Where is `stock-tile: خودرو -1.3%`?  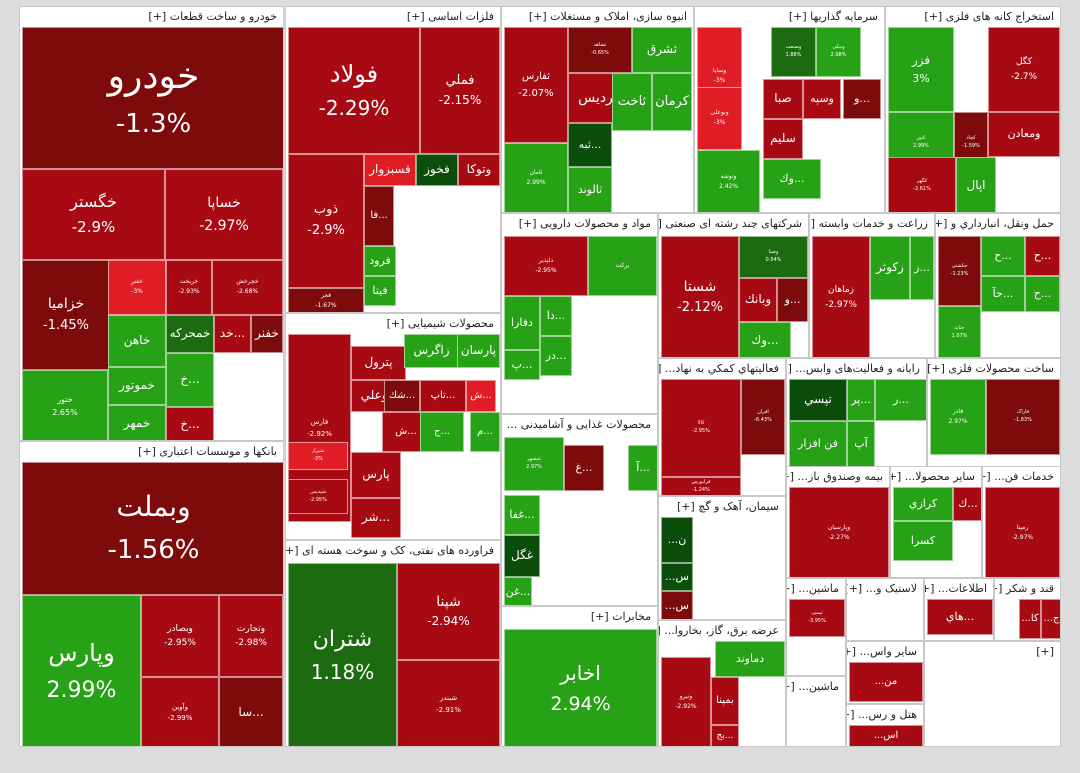 stock-tile: خودرو -1.3% is located at coordinates (152, 98).